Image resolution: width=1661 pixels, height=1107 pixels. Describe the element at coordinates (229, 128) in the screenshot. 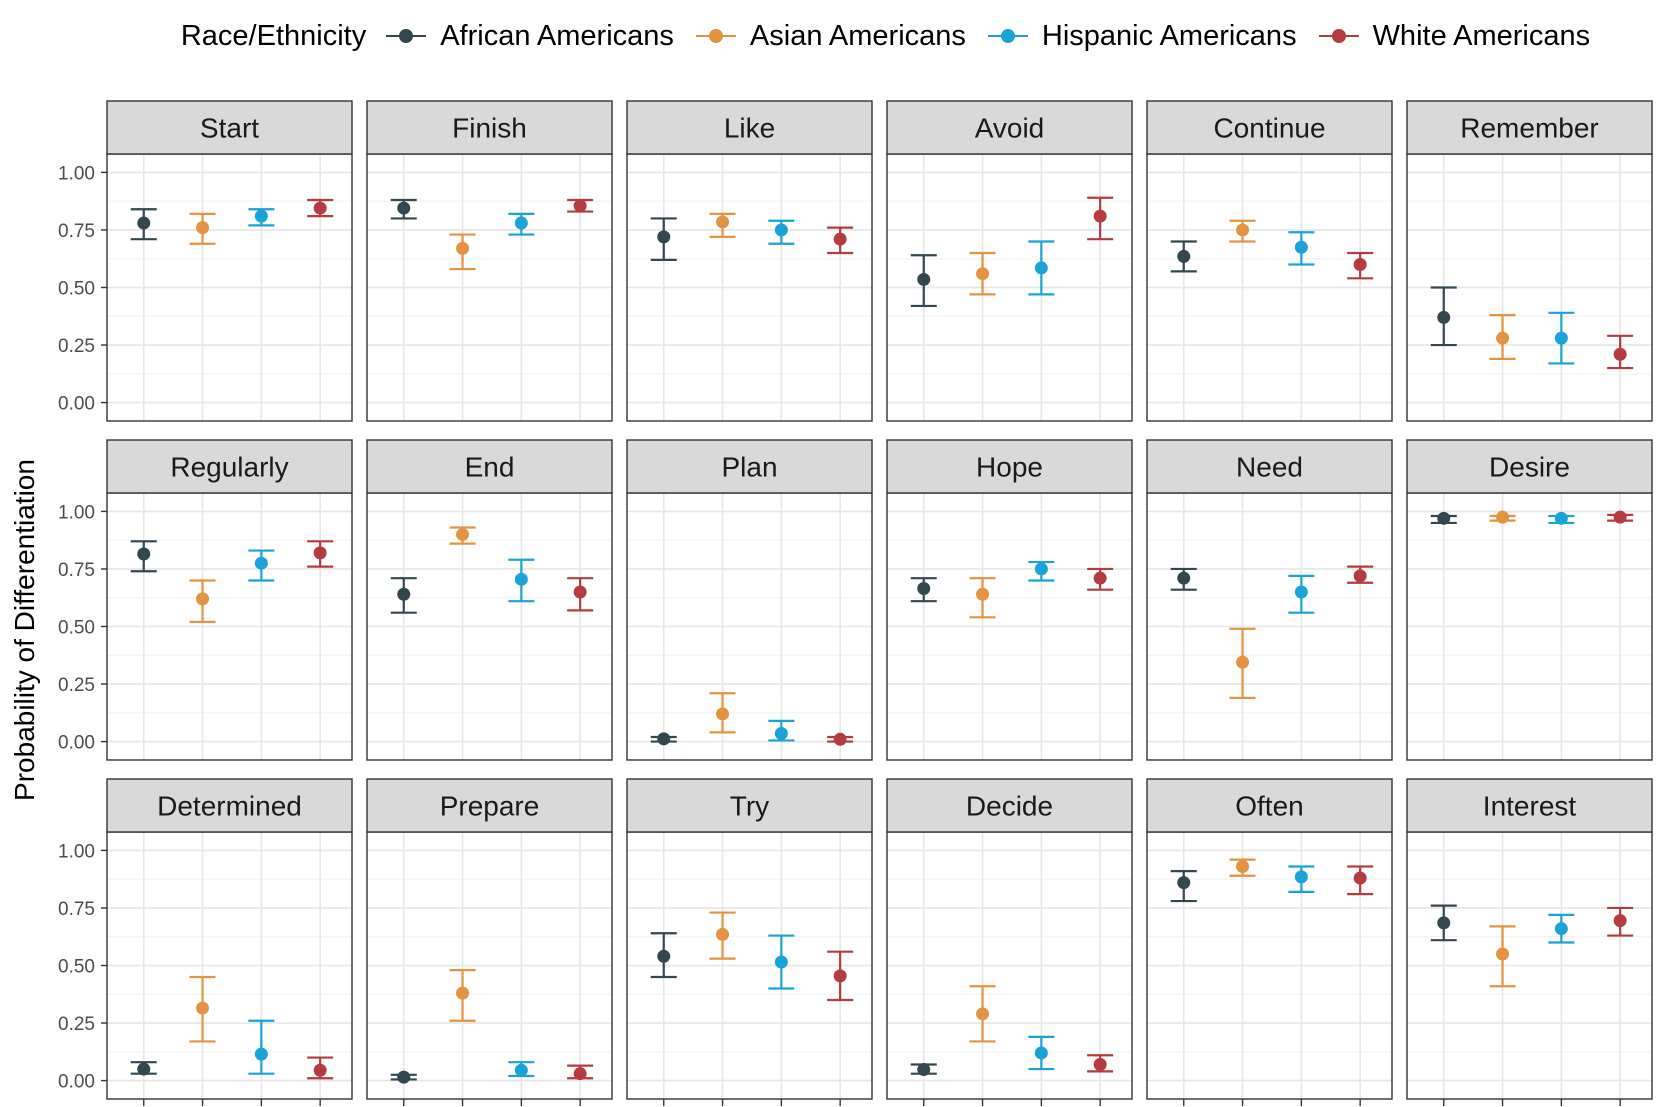

I see `facet-label: Start` at that location.